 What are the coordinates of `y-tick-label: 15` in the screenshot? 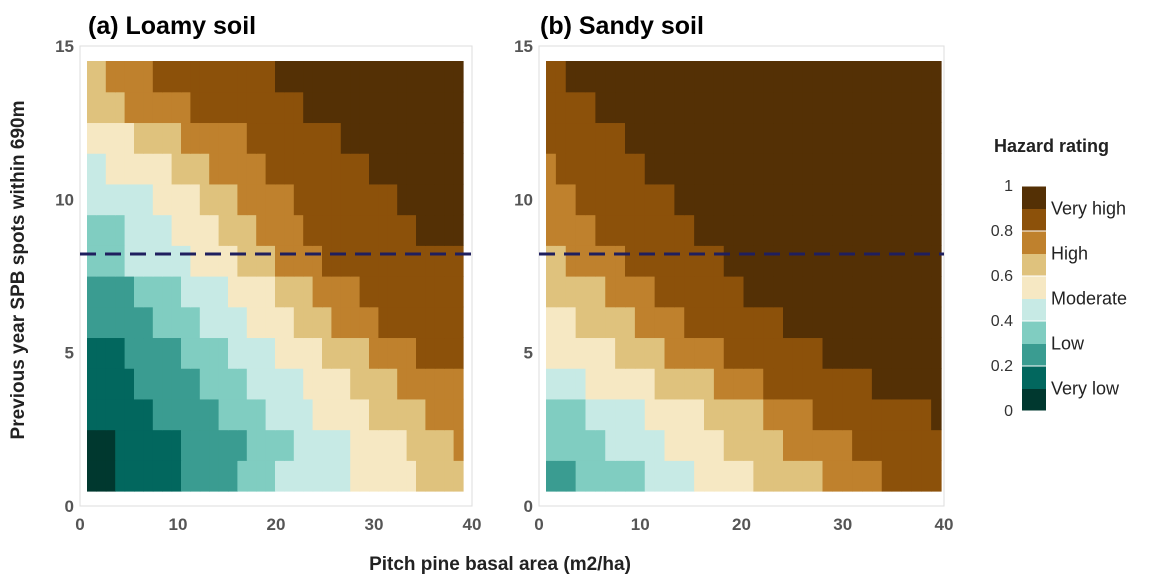 It's located at (523, 46).